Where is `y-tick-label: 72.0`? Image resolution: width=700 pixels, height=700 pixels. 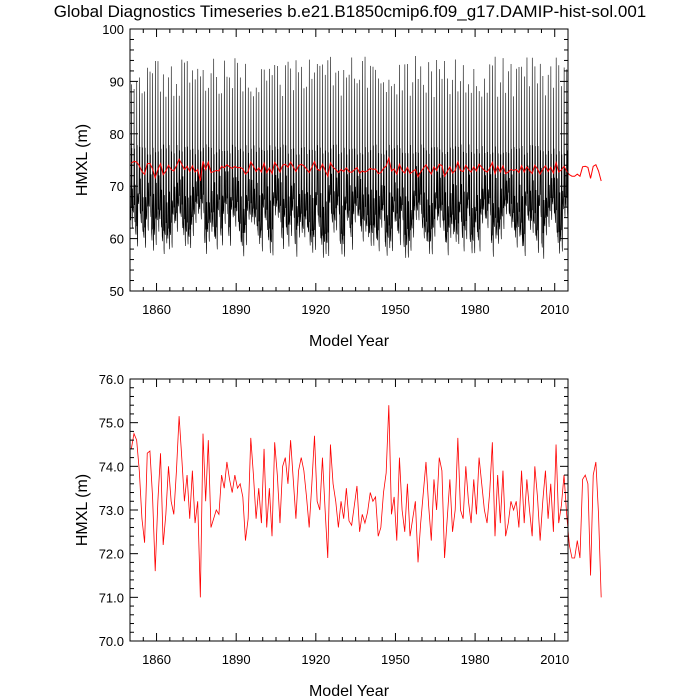 y-tick-label: 72.0 is located at coordinates (111, 554).